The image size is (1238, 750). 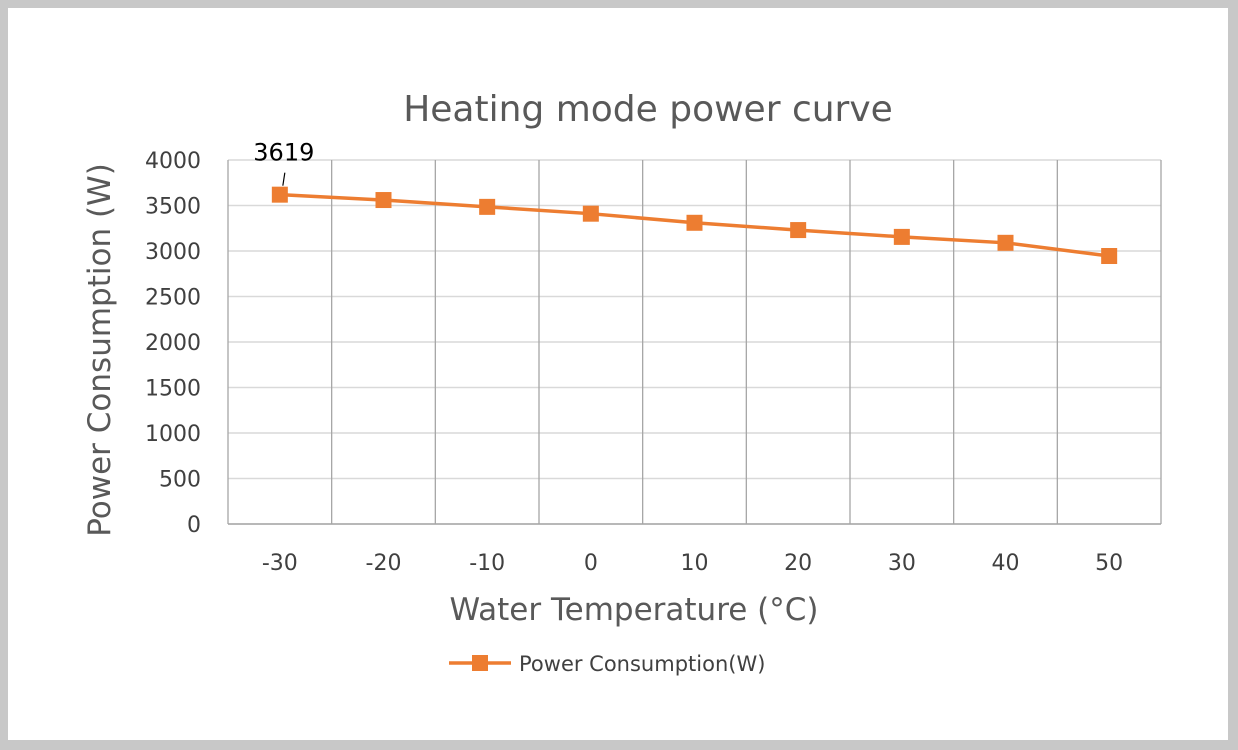 What do you see at coordinates (173, 343) in the screenshot?
I see `y-tick-label: 2000` at bounding box center [173, 343].